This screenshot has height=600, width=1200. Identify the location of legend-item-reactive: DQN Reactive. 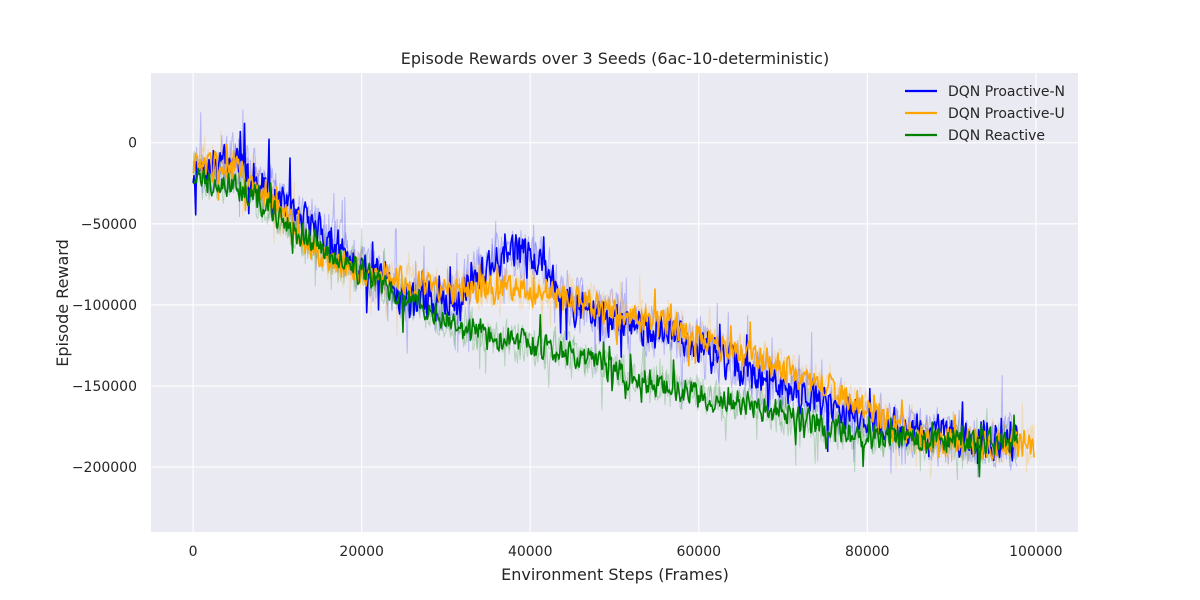
(975, 136).